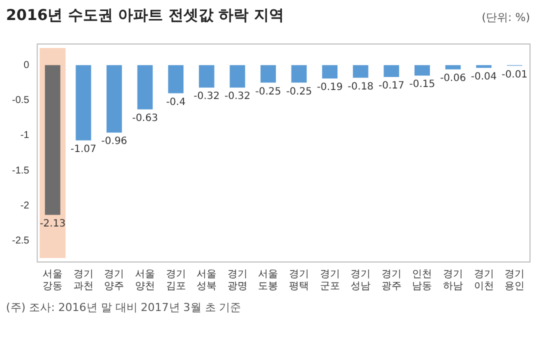 This screenshot has width=540, height=341. I want to click on data-label: -0.4, so click(176, 102).